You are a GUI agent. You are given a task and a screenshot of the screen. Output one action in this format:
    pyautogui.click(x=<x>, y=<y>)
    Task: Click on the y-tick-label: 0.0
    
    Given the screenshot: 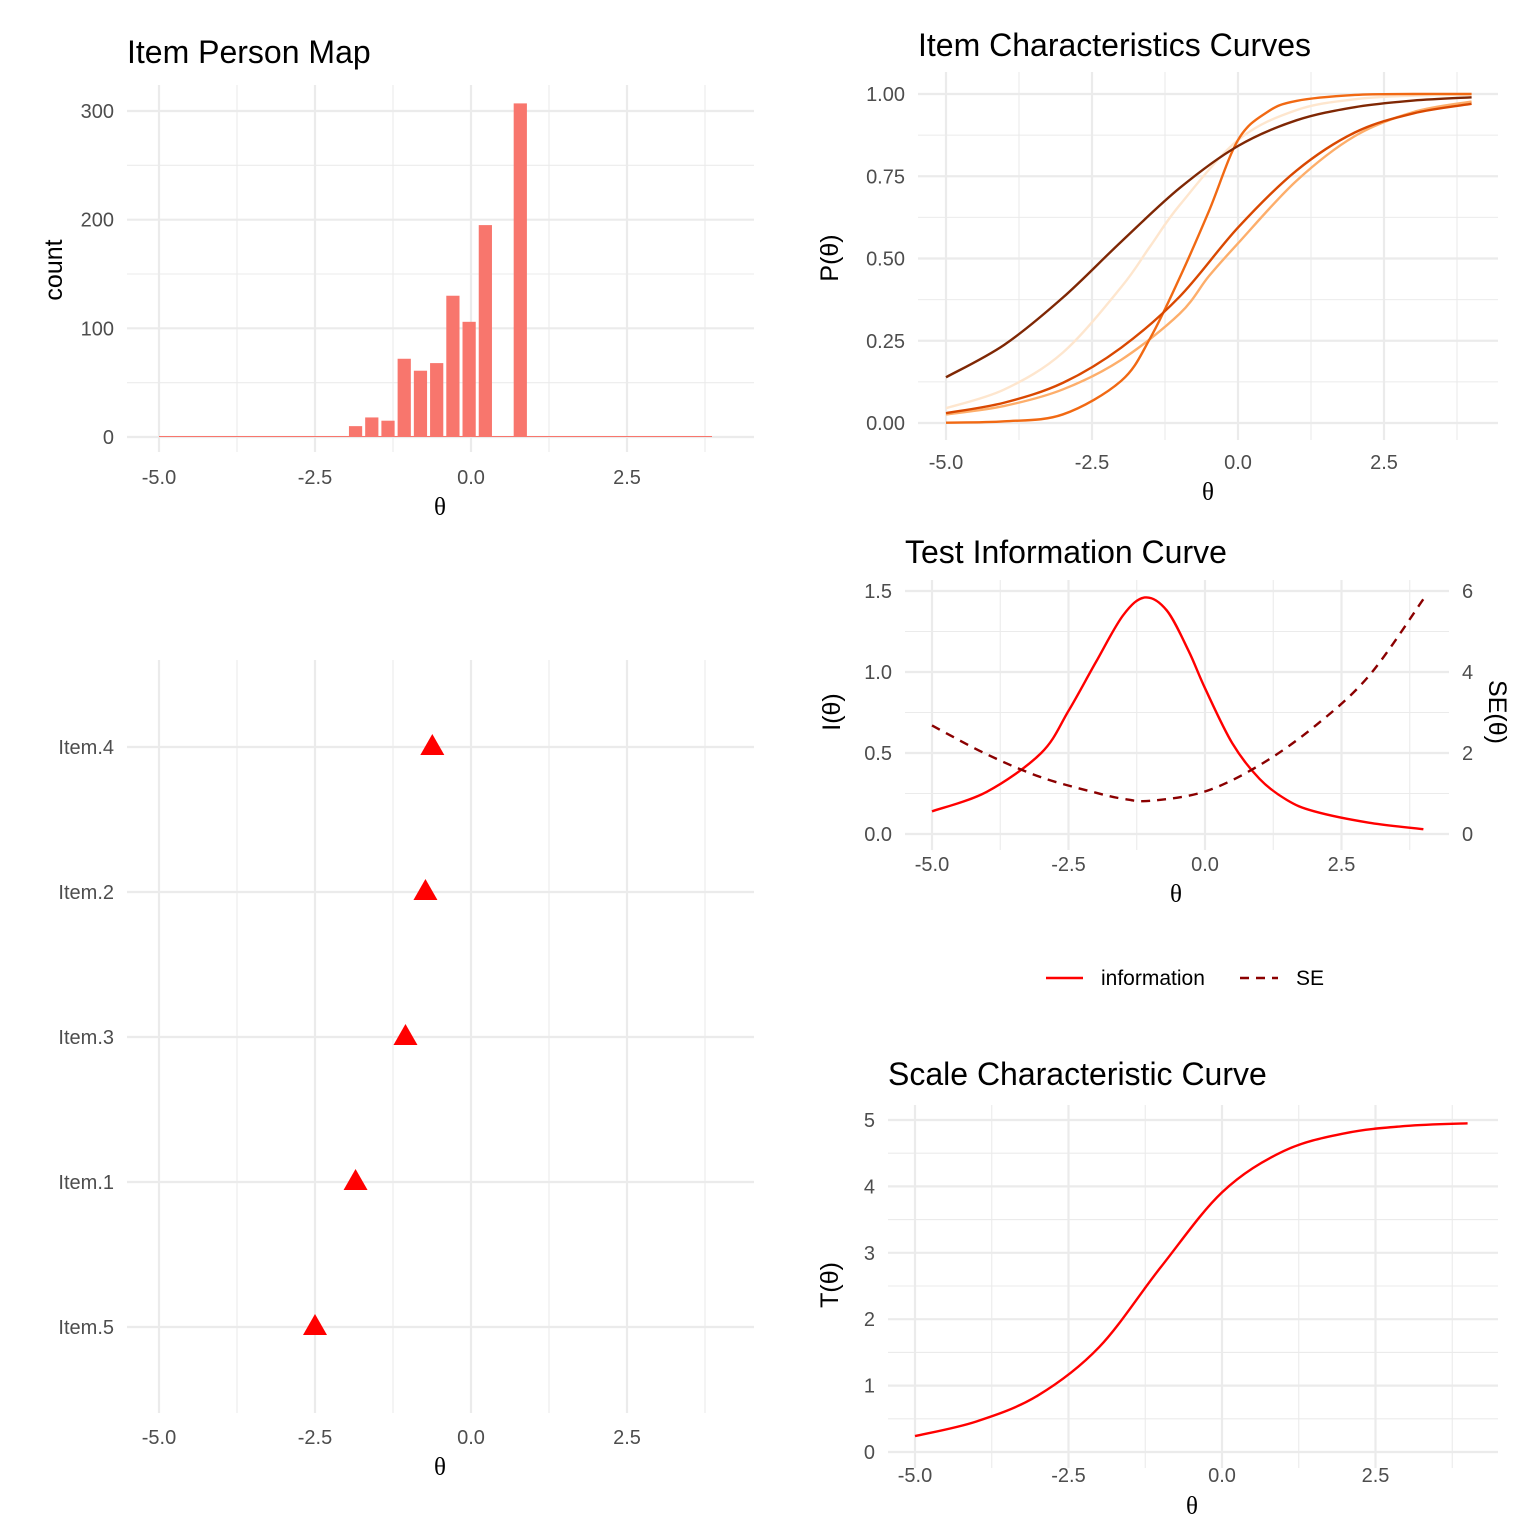 What is the action you would take?
    pyautogui.click(x=878, y=835)
    